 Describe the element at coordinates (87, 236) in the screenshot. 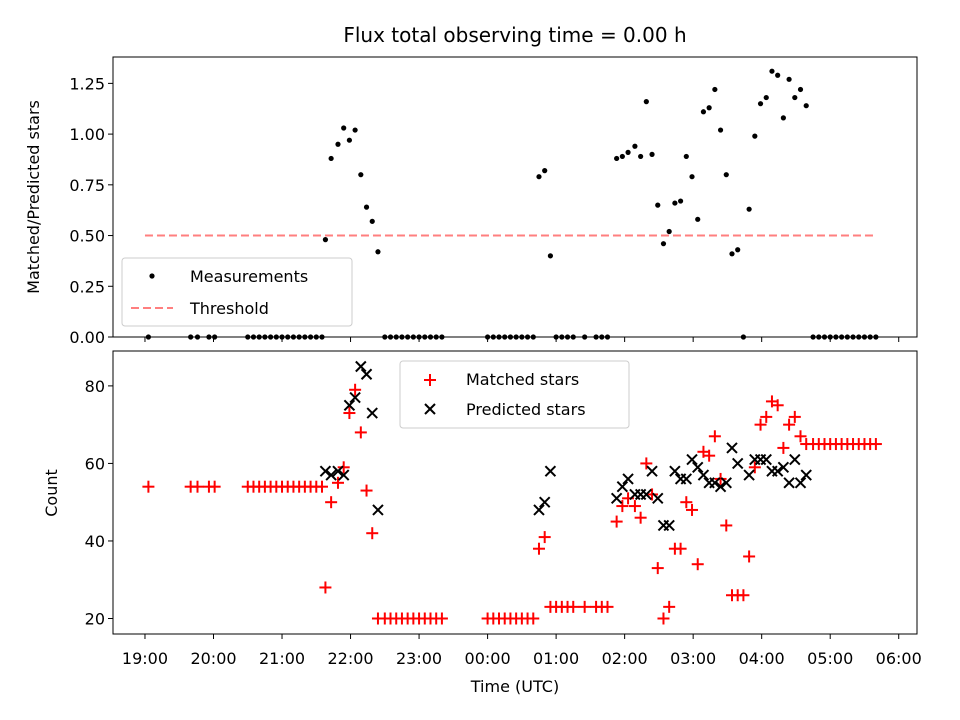

I see `top-y-tick-label: 0.50` at that location.